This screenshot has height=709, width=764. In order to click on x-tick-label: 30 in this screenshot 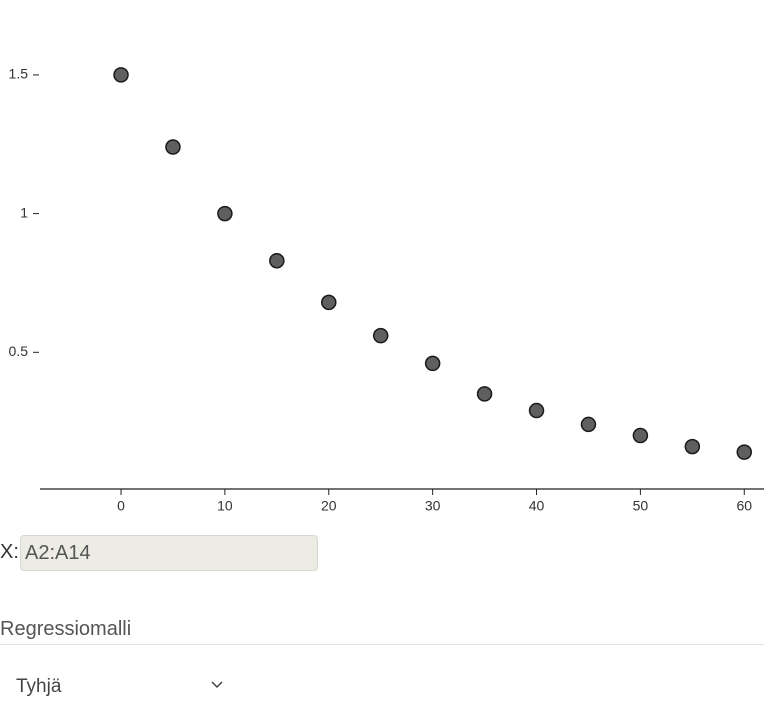, I will do `click(433, 506)`.